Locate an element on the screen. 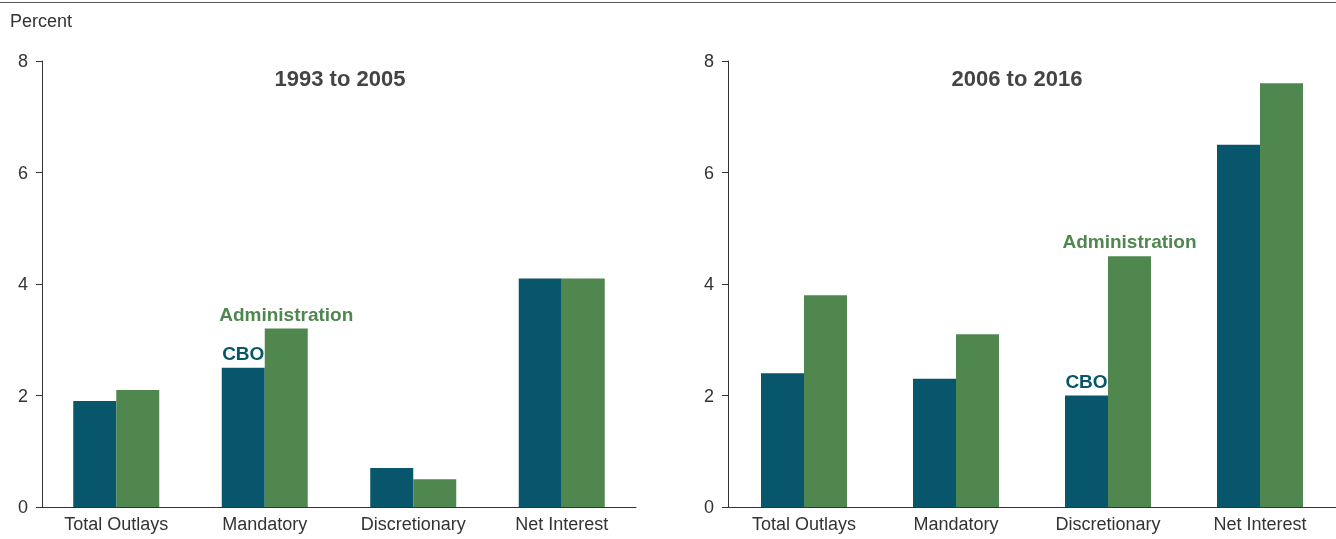  chart-title: 2006 to 2016 is located at coordinates (1017, 78).